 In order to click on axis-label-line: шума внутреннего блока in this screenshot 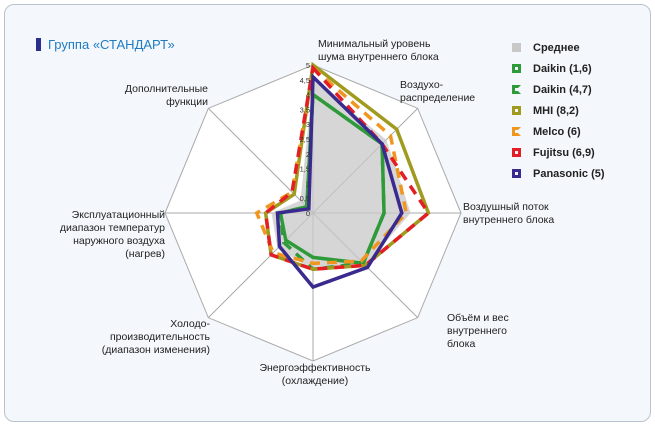, I will do `click(378, 57)`.